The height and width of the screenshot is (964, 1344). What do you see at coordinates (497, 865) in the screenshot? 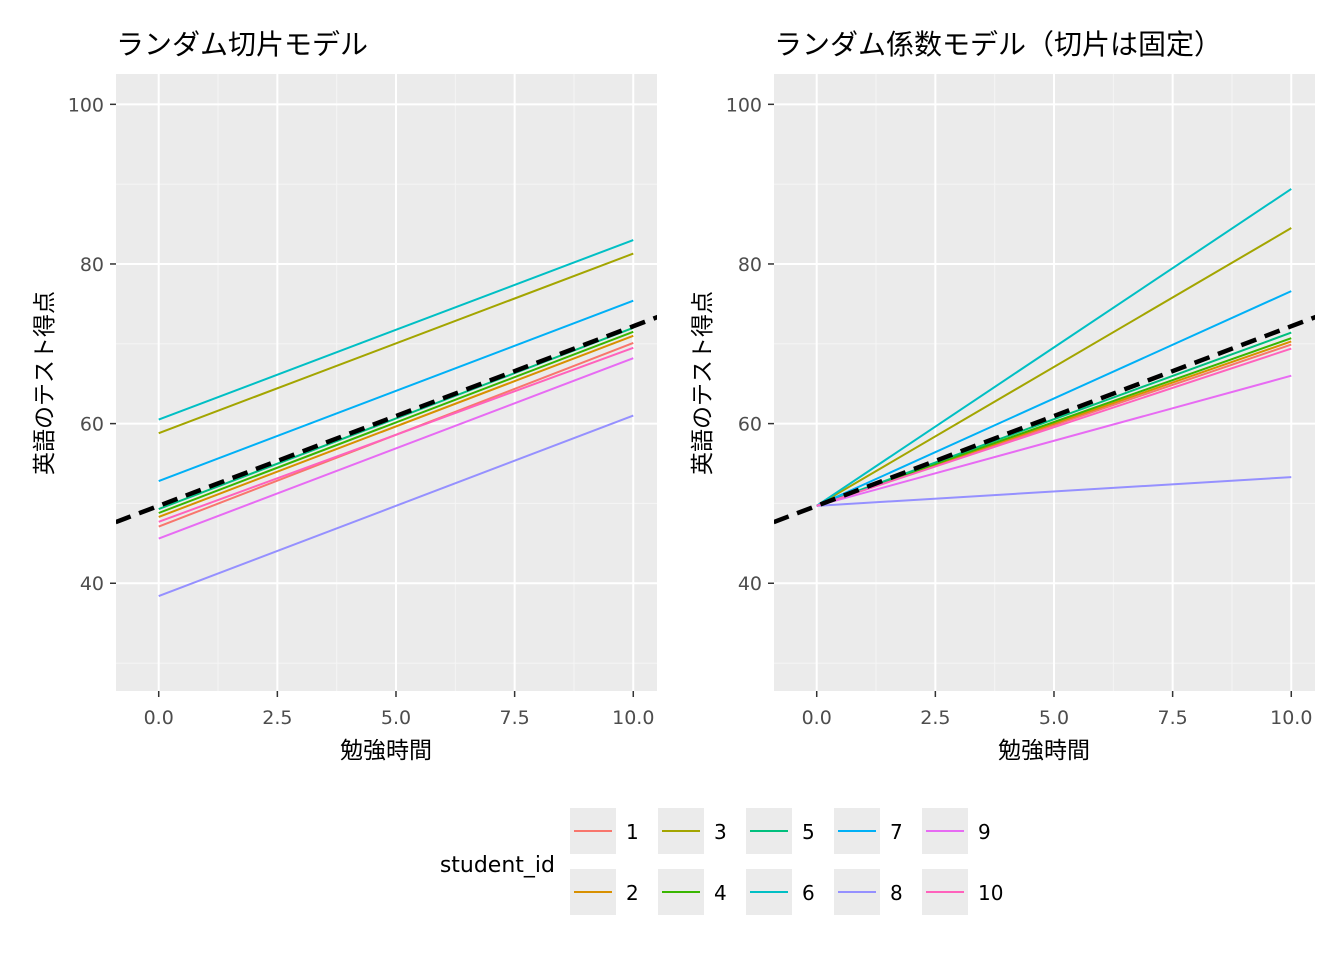
I see `legend-title: student_id` at bounding box center [497, 865].